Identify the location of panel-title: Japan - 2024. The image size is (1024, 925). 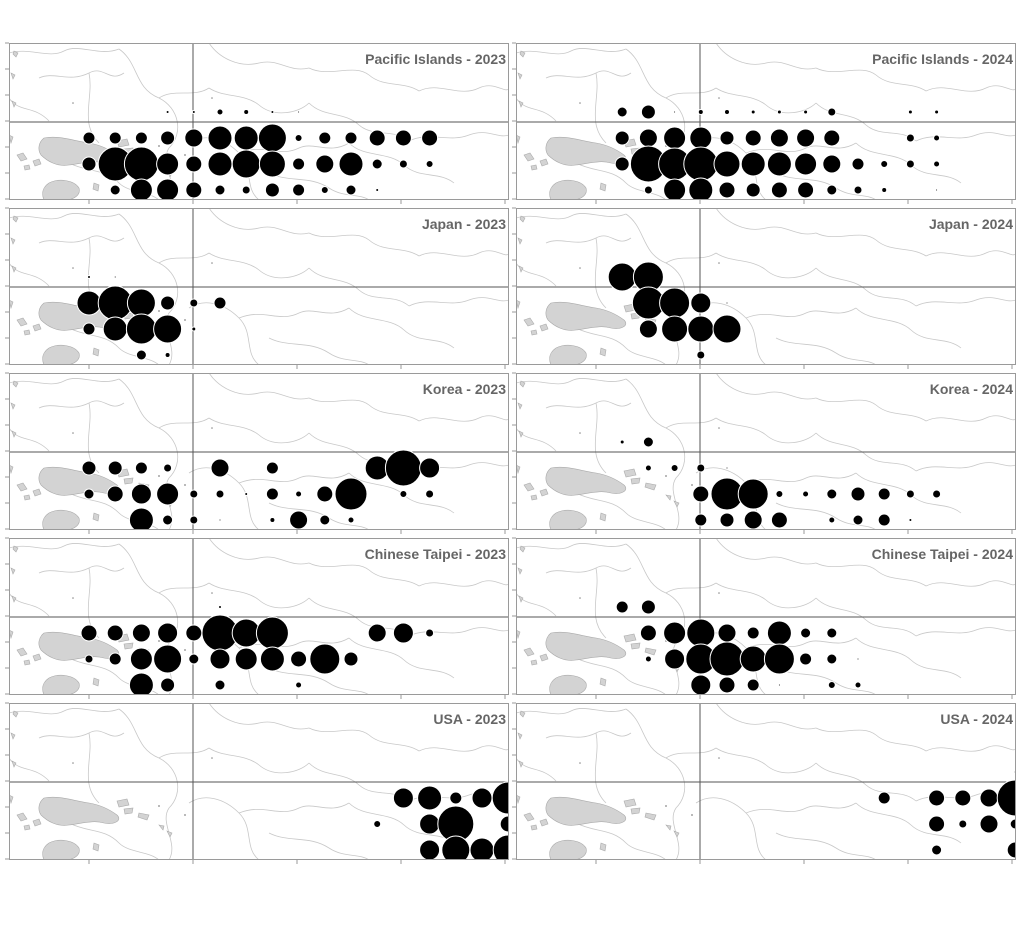
(971, 224).